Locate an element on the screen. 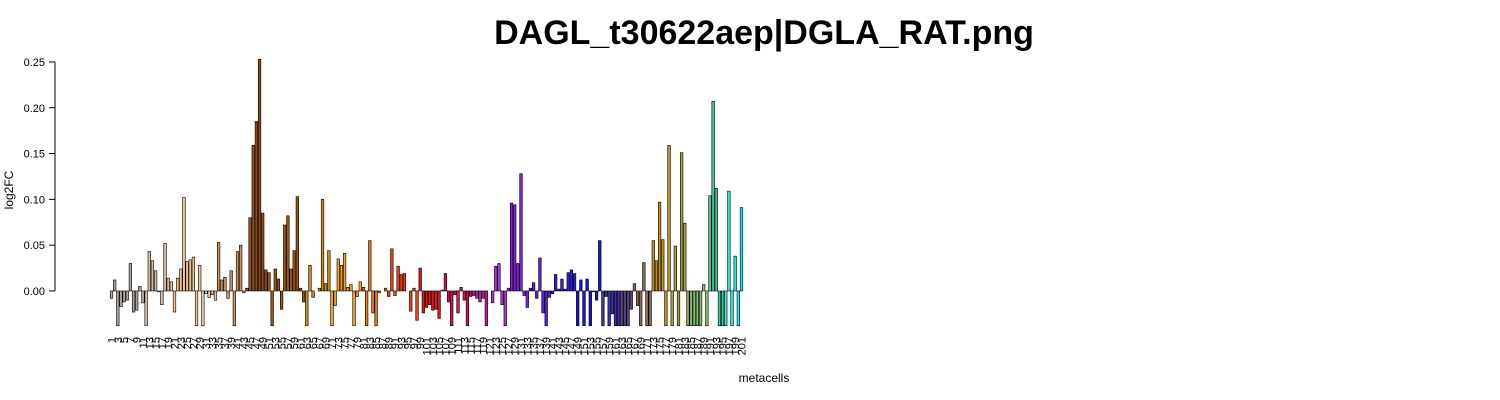 This screenshot has height=400, width=1500. x-tick-label: 197 is located at coordinates (730, 346).